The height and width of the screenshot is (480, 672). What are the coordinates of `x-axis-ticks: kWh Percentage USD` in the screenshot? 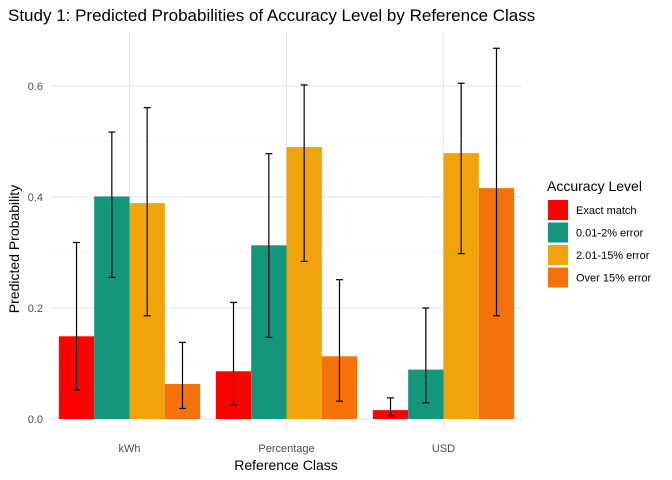 It's located at (287, 449).